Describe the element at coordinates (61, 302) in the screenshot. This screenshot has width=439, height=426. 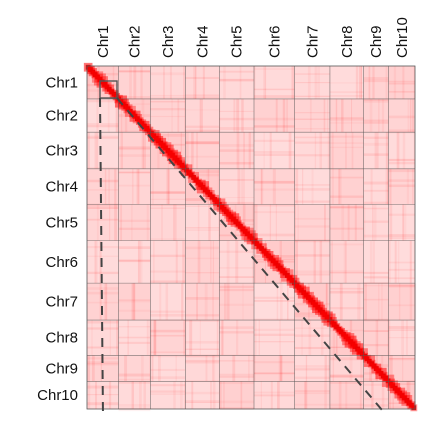
I see `y-tick-label-Chr7: Chr7` at that location.